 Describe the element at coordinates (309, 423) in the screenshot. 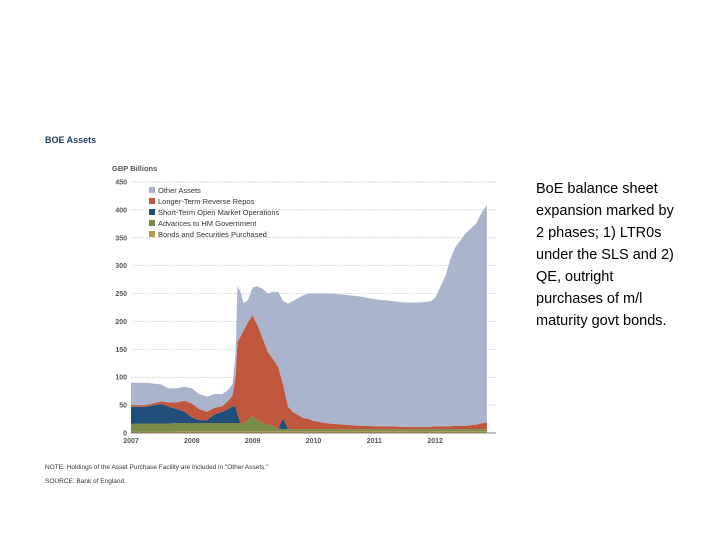

I see `series-area-advances-to-hm-government` at that location.